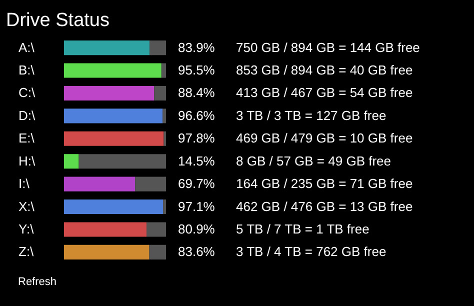 This screenshot has height=306, width=474. I want to click on data-label: 83.9%, so click(197, 47).